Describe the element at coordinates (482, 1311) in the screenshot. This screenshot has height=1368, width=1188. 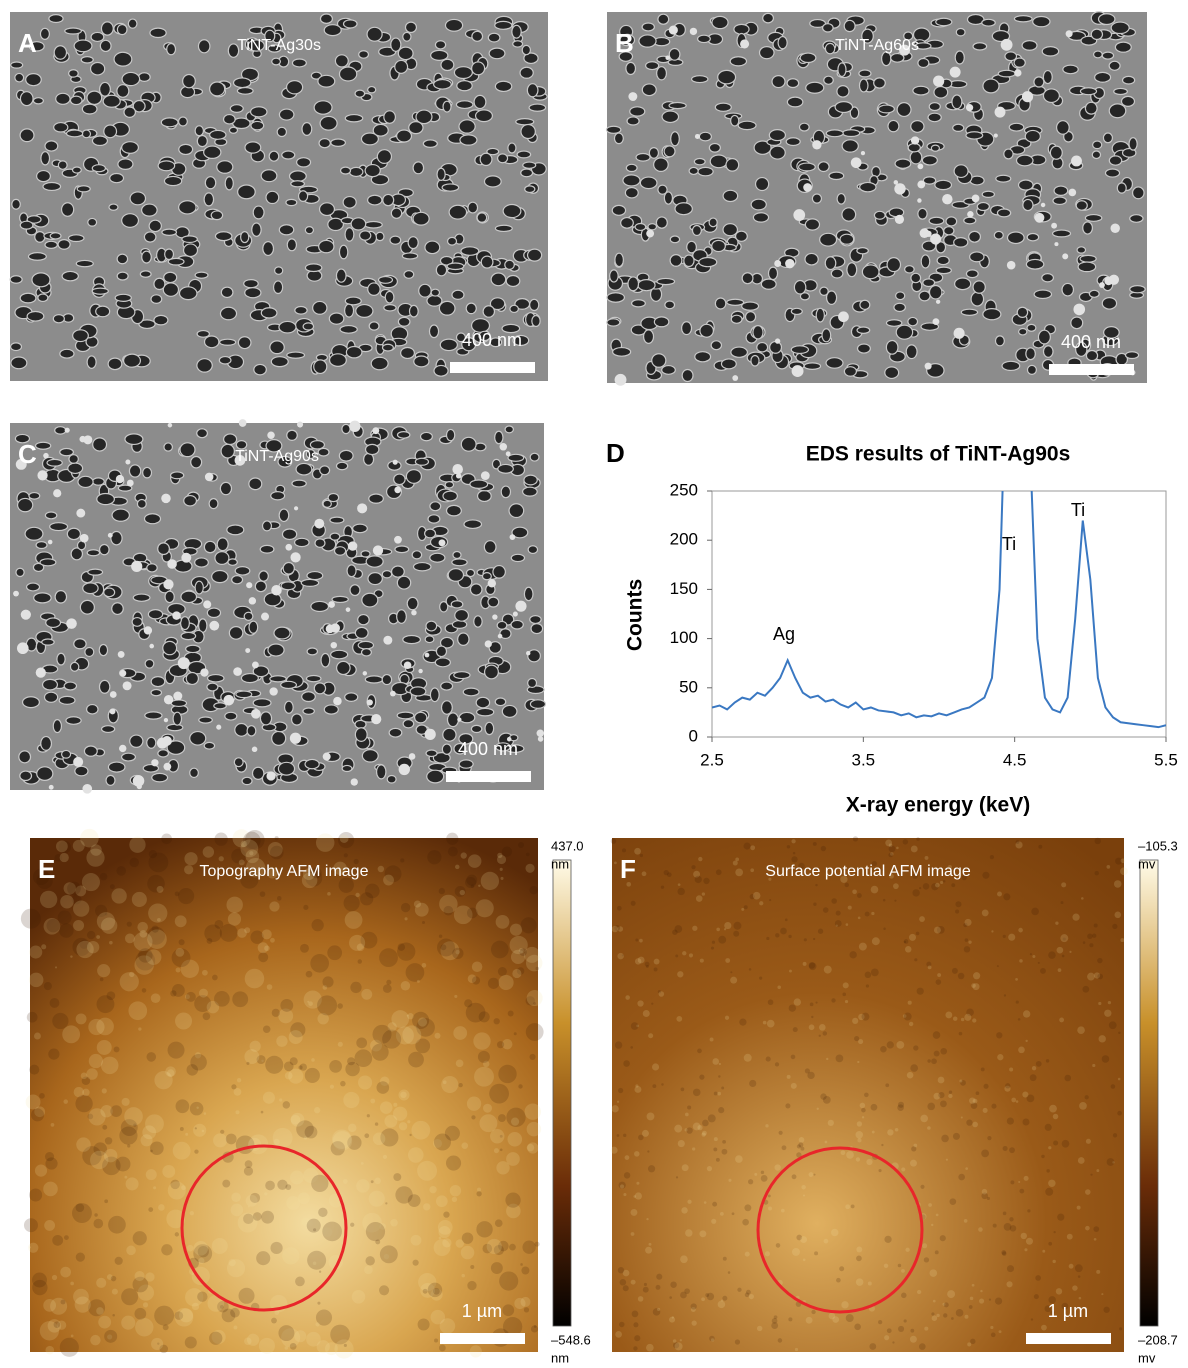
I see `scale-label: 1 µm` at that location.